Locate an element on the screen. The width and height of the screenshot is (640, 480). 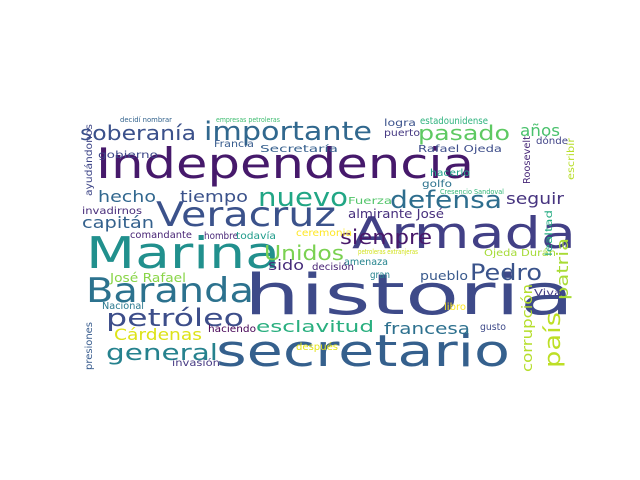
word-importante: importante is located at coordinates (288, 132).